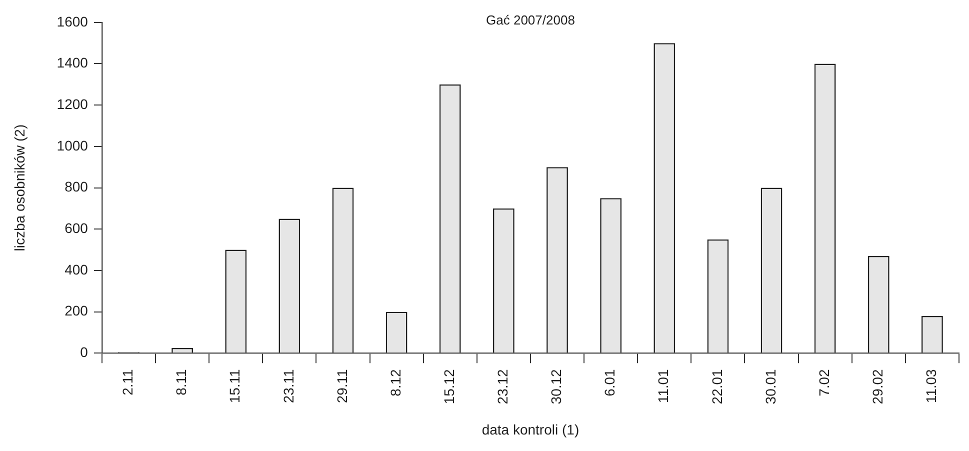  What do you see at coordinates (72, 145) in the screenshot?
I see `y-tick-label: 1000` at bounding box center [72, 145].